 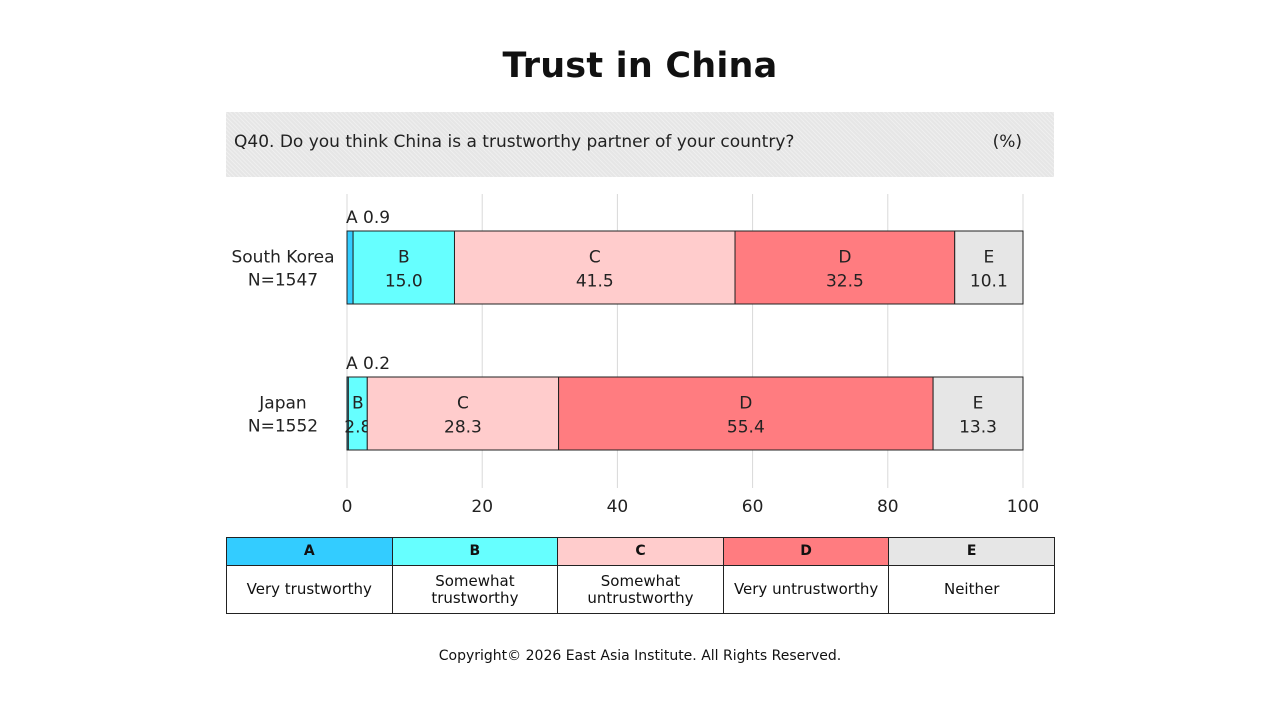 I want to click on data-label-A-1: A 0.2, so click(x=368, y=364).